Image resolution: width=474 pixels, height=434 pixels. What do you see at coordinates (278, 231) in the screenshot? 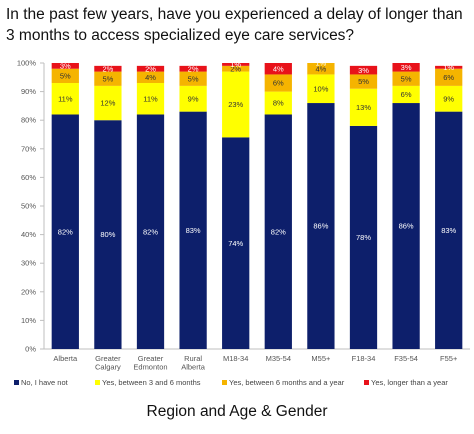
I see `data-label: 82%` at bounding box center [278, 231].